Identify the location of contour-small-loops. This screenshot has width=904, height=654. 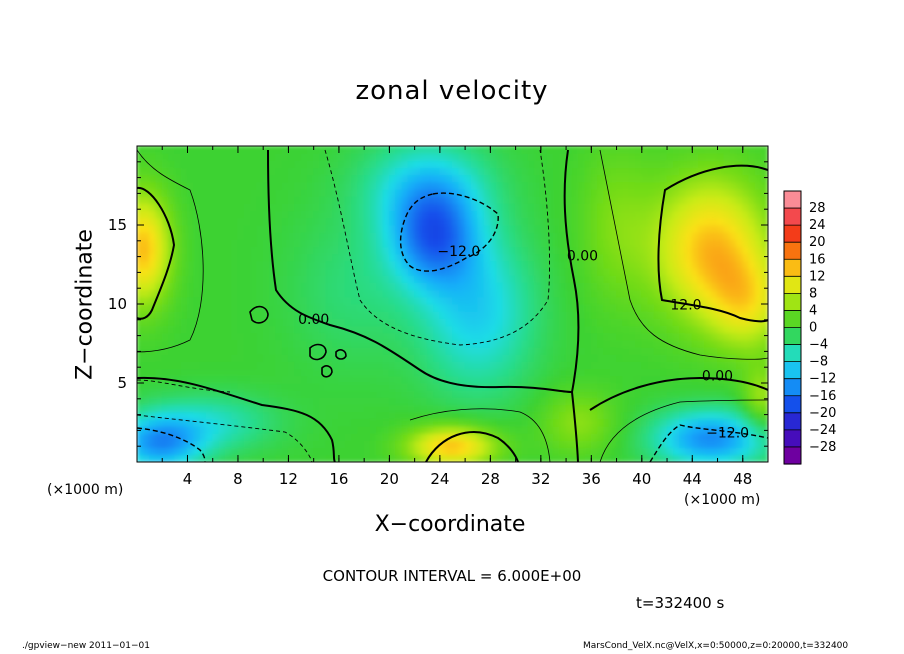
(298, 341).